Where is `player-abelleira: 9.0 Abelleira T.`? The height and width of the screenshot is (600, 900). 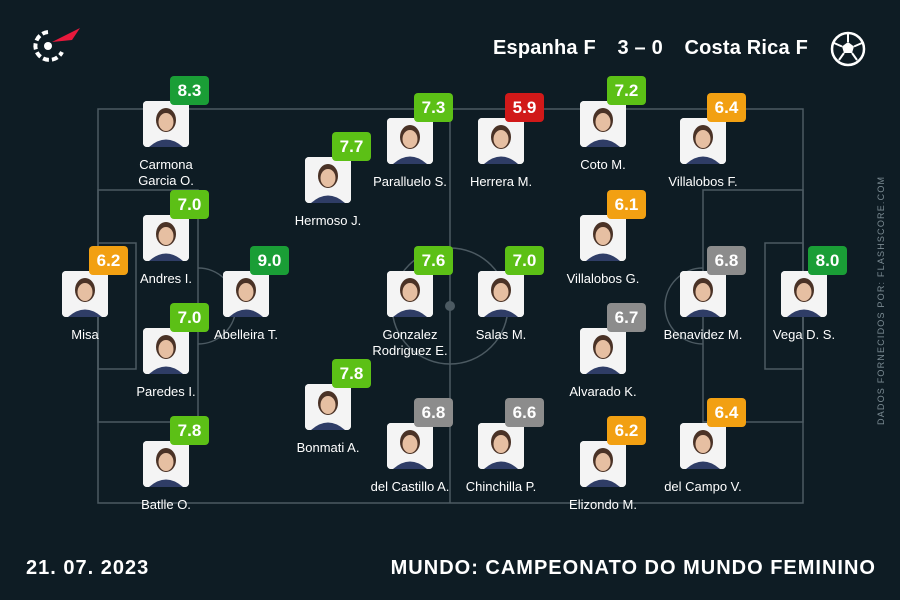 player-abelleira: 9.0 Abelleira T. is located at coordinates (246, 300).